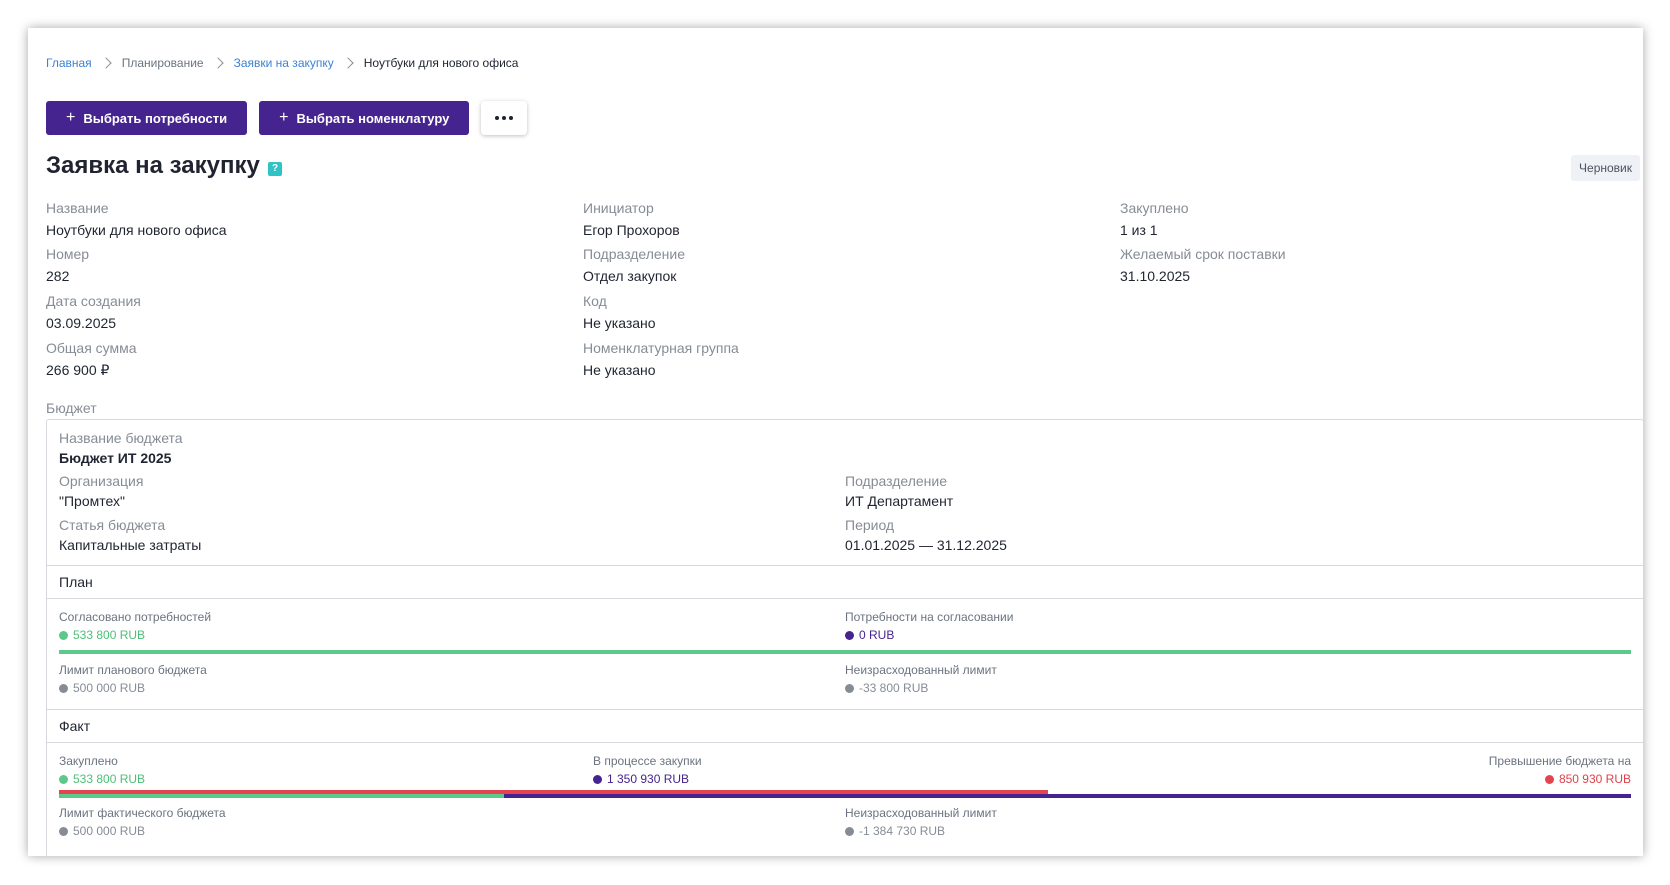  I want to click on field-value: 01.01.2025 — 31.12.2025, so click(926, 545).